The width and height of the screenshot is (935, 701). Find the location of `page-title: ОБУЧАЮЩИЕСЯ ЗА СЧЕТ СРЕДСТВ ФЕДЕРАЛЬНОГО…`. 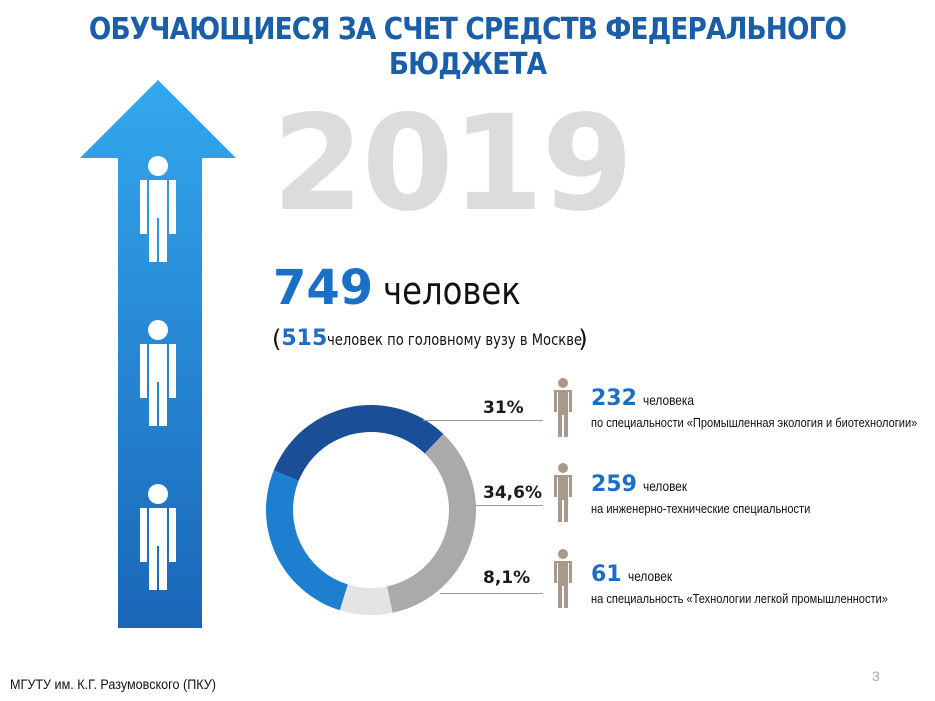

page-title: ОБУЧАЮЩИЕСЯ ЗА СЧЕТ СРЕДСТВ ФЕДЕРАЛЬНОГО… is located at coordinates (467, 47).